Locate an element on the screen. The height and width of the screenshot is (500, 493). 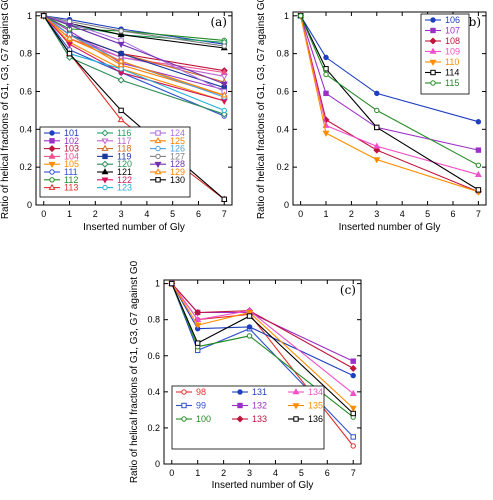
legend-item-115: 115 is located at coordinates (442, 83).